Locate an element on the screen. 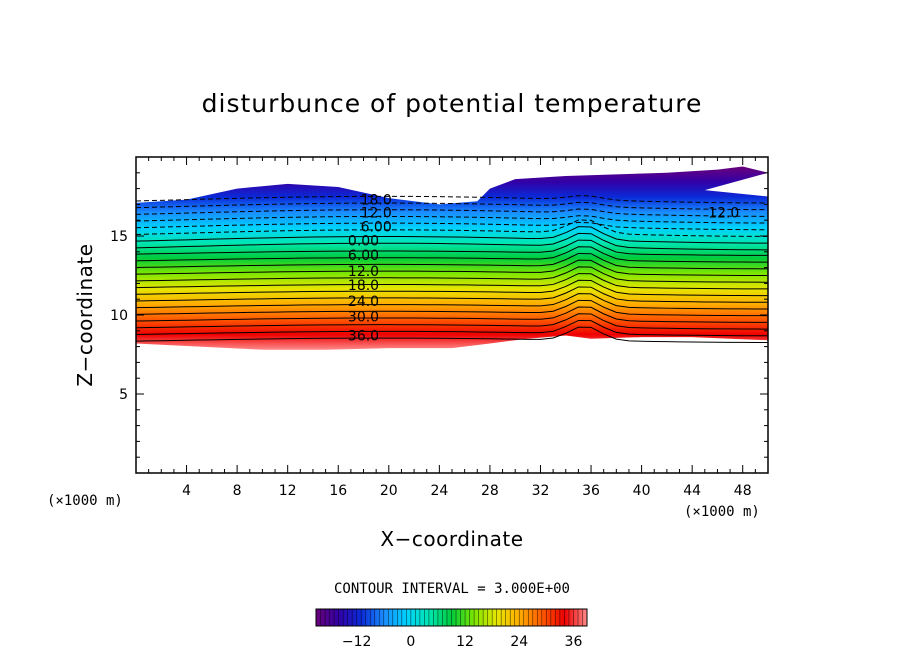 The image size is (904, 654). colorbar-tick-label: 0 is located at coordinates (410, 642).